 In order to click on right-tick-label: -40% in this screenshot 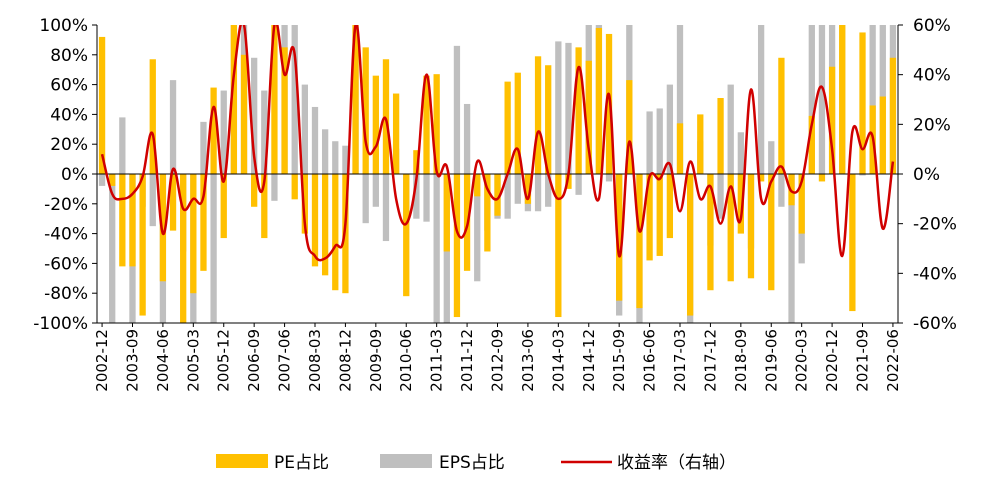, I will do `click(935, 274)`.